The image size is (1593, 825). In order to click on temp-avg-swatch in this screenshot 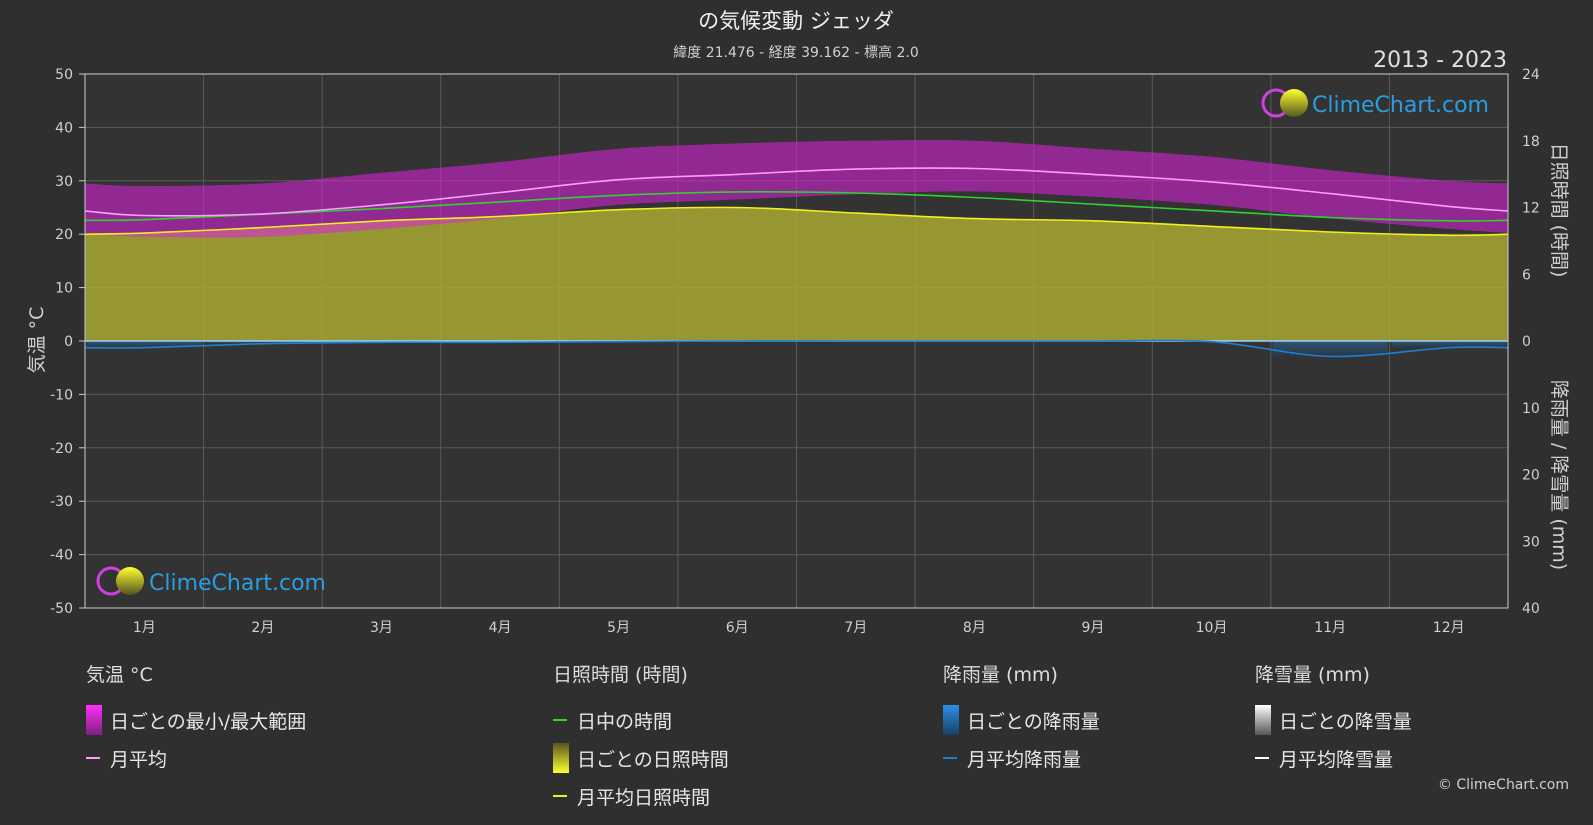, I will do `click(93, 758)`.